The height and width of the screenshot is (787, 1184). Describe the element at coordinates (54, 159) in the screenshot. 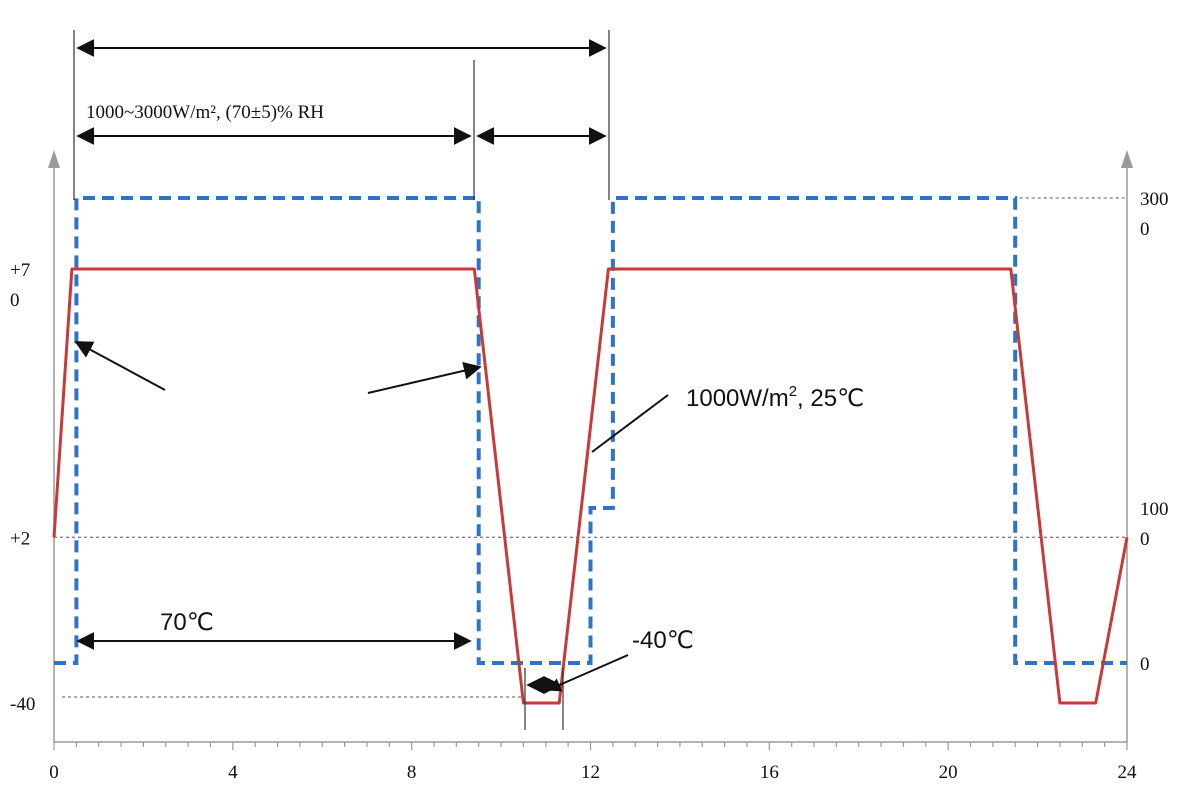

I see `left-y-axis-arrow-icon` at that location.